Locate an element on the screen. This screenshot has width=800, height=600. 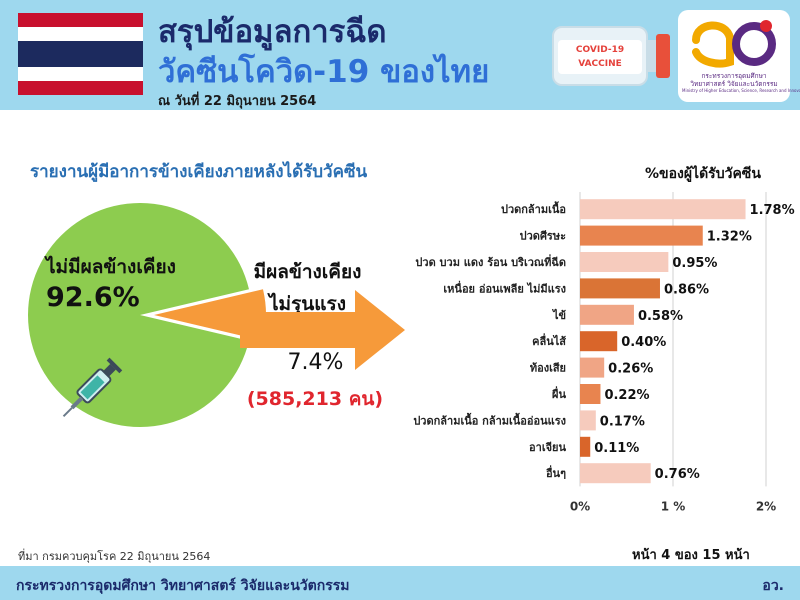
data-label: 0.86% is located at coordinates (686, 289).